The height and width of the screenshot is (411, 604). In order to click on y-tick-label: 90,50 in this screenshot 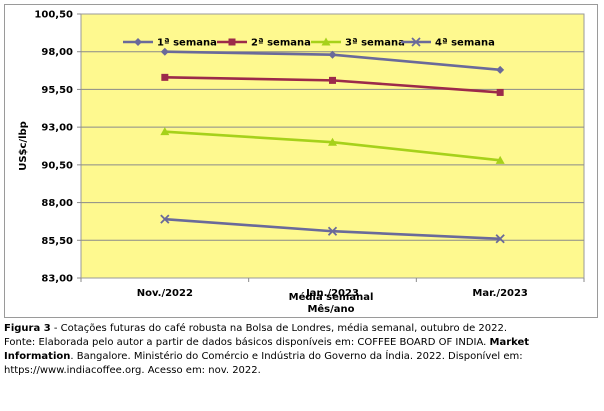, I will do `click(57, 165)`.